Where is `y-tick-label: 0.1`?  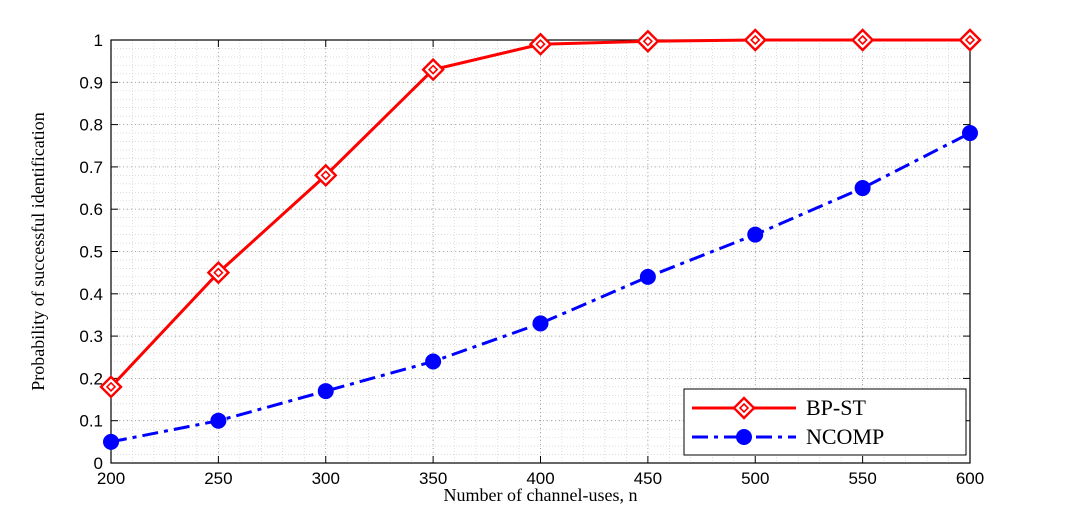
y-tick-label: 0.1 is located at coordinates (91, 421).